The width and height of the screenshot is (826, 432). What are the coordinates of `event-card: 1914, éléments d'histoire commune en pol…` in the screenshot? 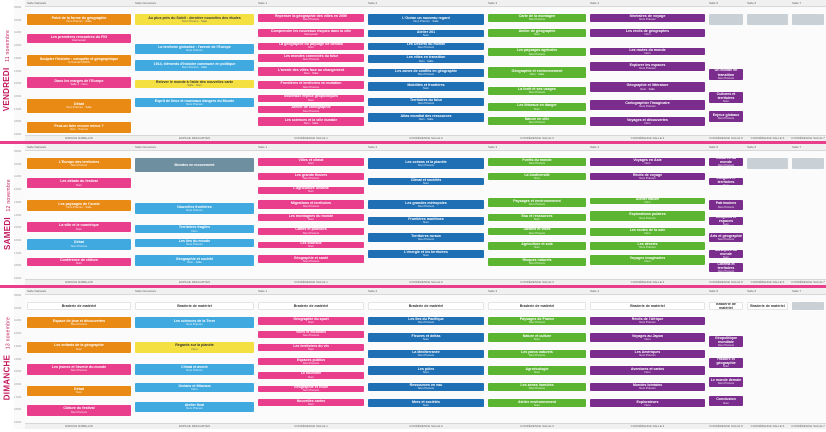 It's located at (194, 66).